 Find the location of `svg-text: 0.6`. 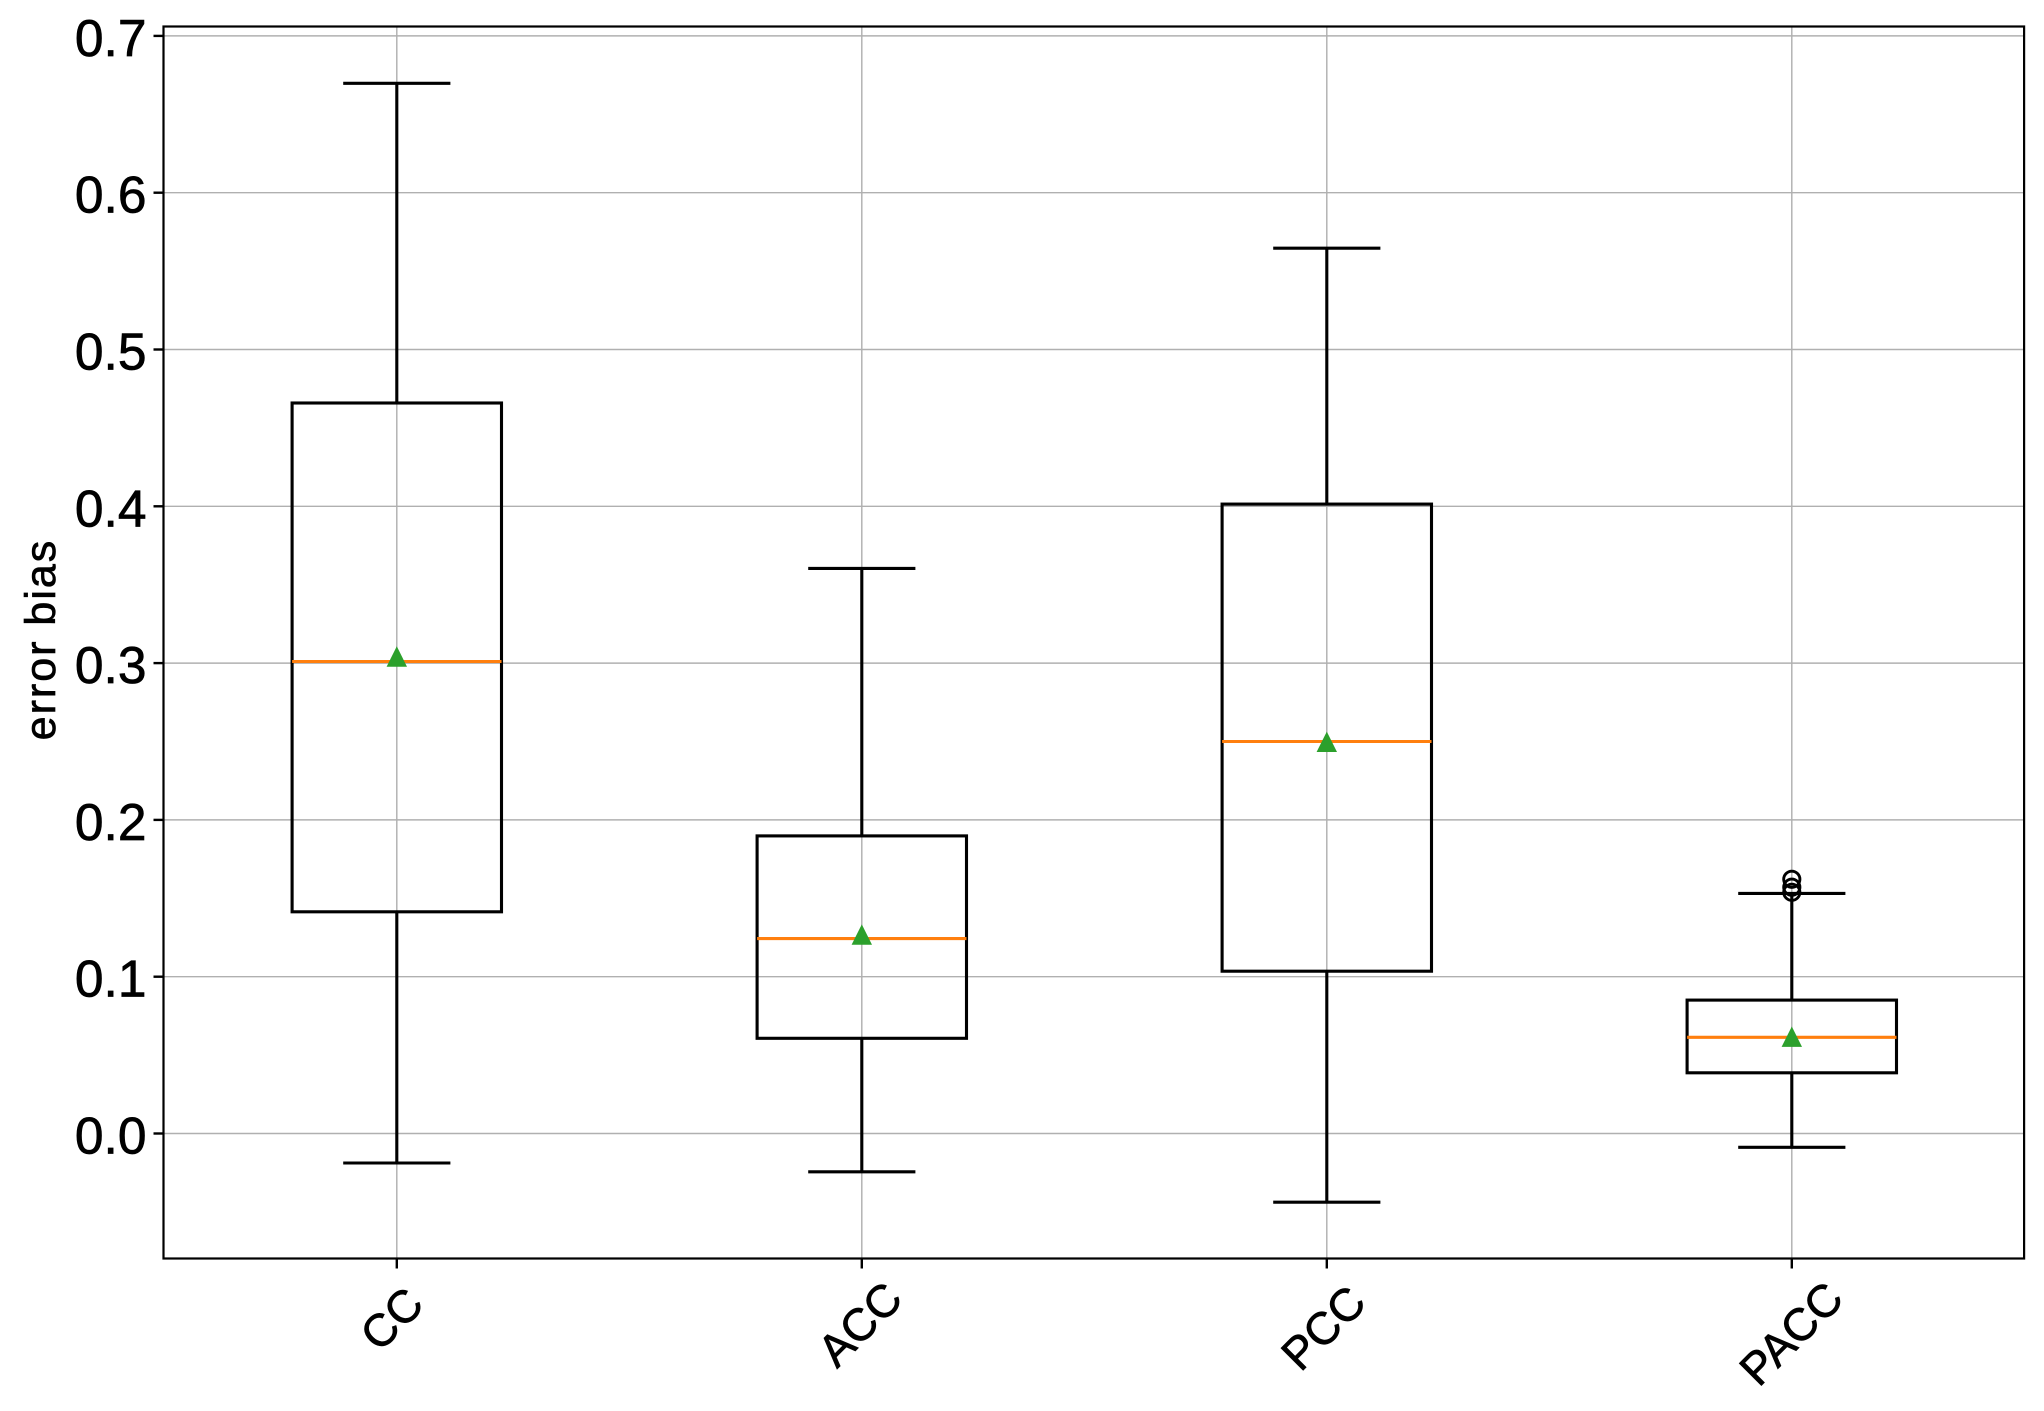

svg-text: 0.6 is located at coordinates (111, 195).